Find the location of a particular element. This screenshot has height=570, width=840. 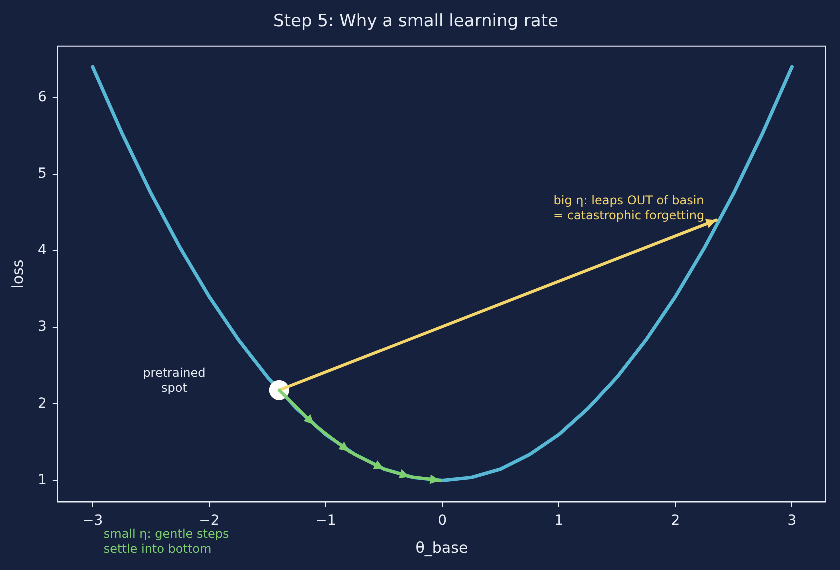

y-tick-label: 2 is located at coordinates (42, 404).